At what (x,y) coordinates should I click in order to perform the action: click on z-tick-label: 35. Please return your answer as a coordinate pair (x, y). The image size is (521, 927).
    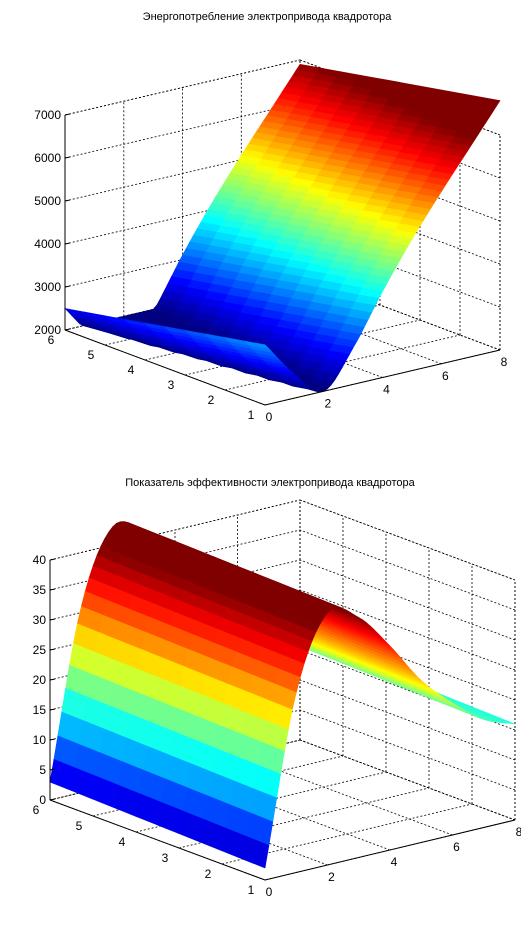
    Looking at the image, I should click on (40, 590).